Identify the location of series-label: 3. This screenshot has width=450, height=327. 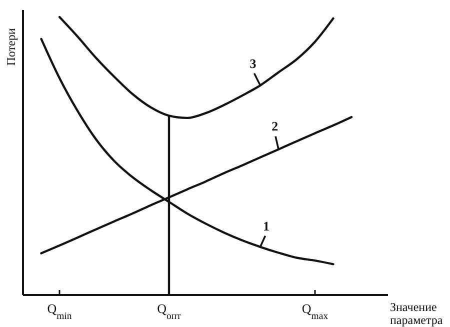
(253, 63).